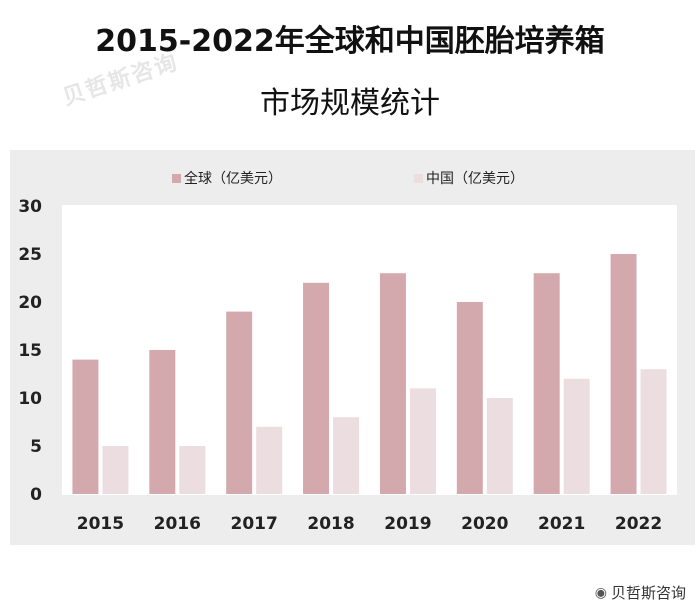  Describe the element at coordinates (638, 524) in the screenshot. I see `x-tick-label: 2022` at that location.